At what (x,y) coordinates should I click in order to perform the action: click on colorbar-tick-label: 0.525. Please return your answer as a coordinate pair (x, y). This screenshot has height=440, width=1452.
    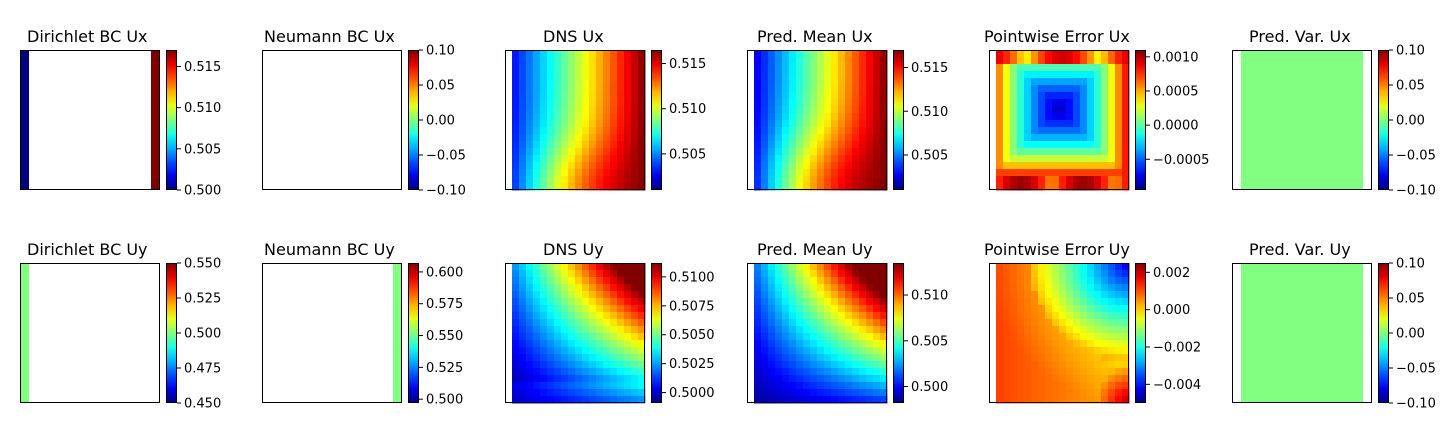
    Looking at the image, I should click on (202, 299).